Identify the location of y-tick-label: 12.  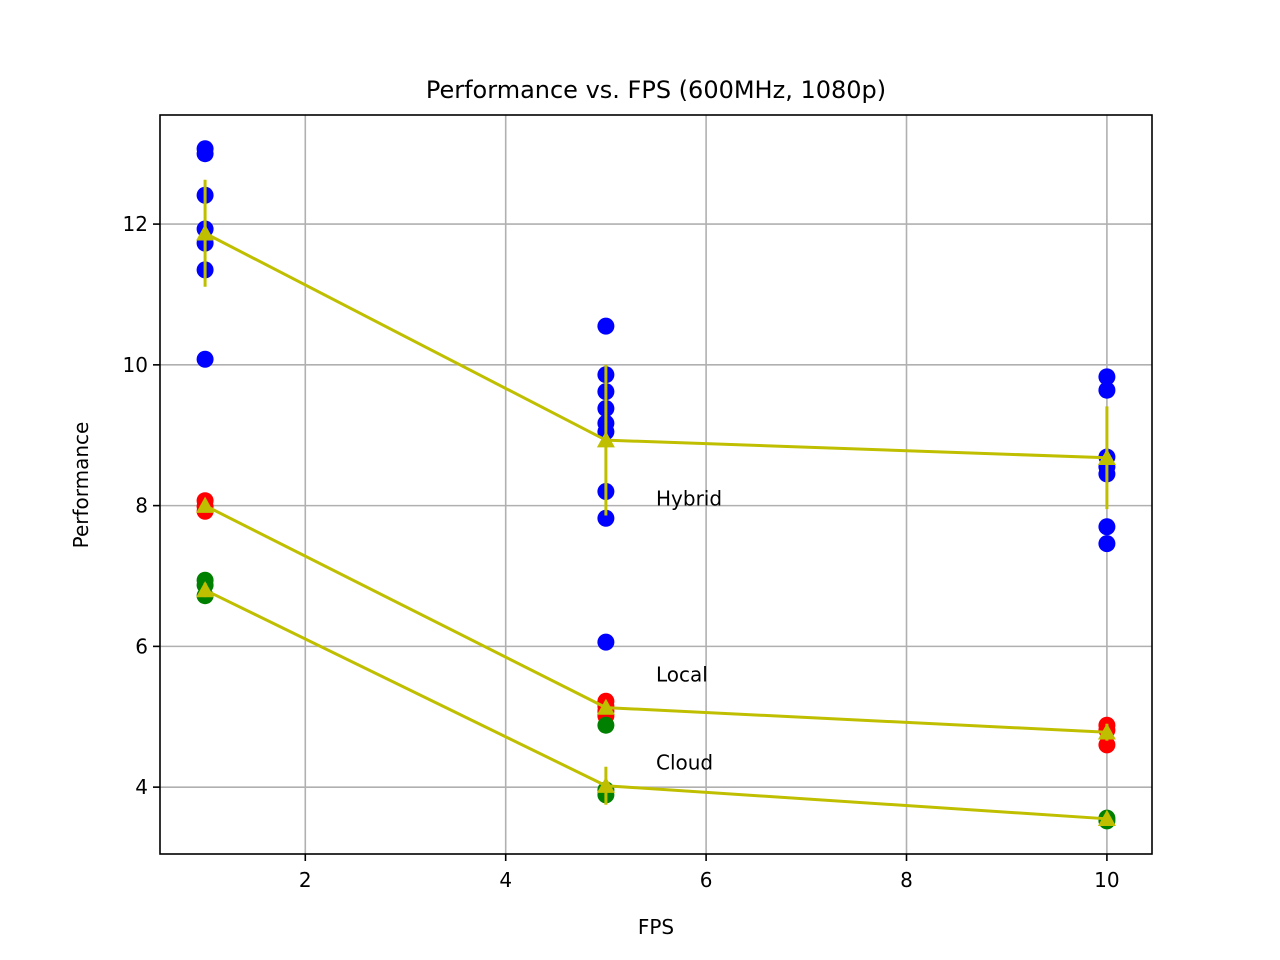
(135, 224).